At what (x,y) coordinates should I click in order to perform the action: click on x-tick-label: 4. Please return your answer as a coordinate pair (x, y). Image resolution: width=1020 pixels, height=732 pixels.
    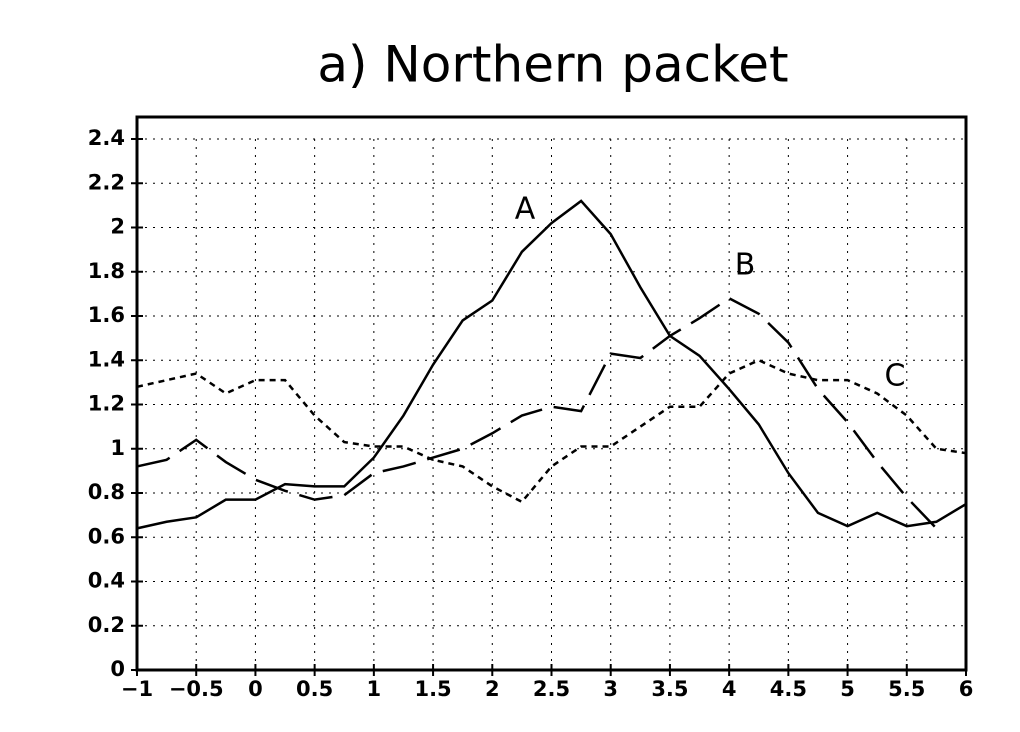
    Looking at the image, I should click on (729, 689).